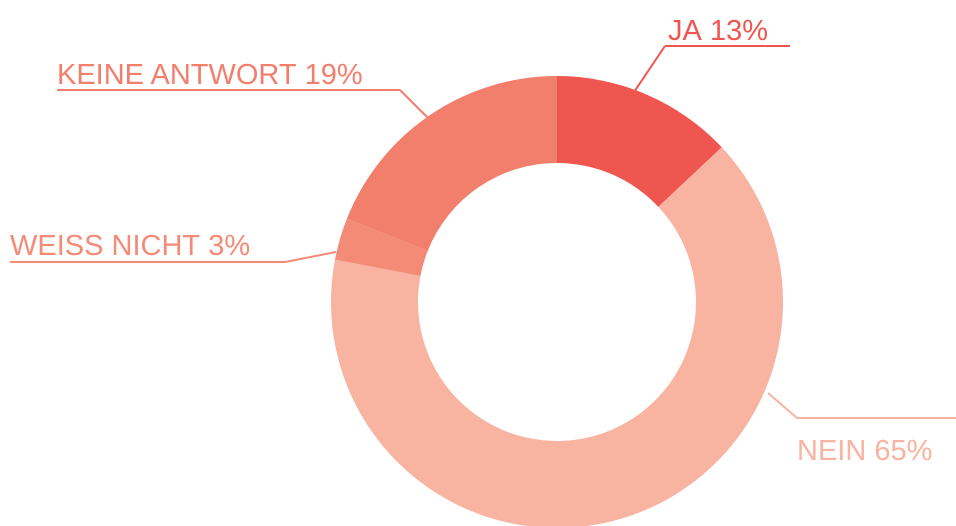 This screenshot has height=526, width=956. Describe the element at coordinates (229, 246) in the screenshot. I see `value-label: 3%` at that location.